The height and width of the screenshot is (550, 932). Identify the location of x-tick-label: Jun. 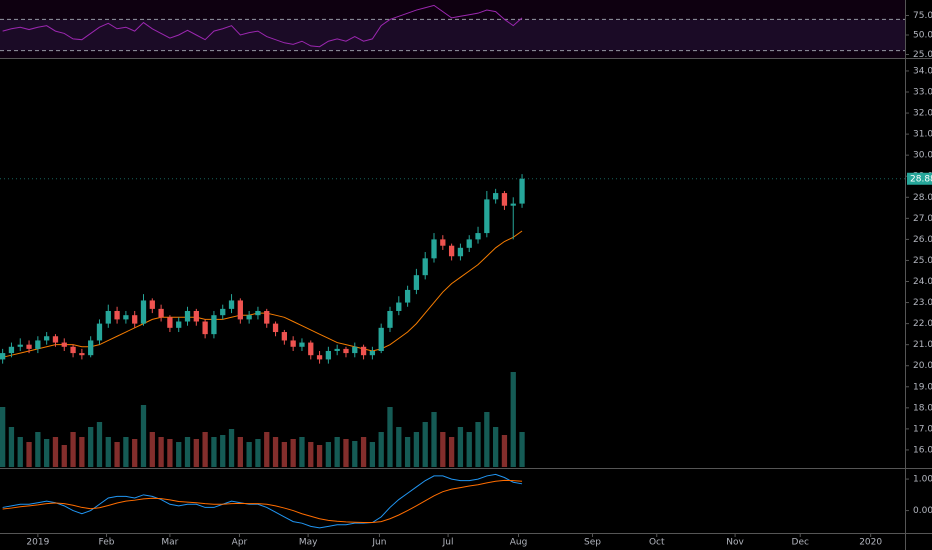
(378, 543).